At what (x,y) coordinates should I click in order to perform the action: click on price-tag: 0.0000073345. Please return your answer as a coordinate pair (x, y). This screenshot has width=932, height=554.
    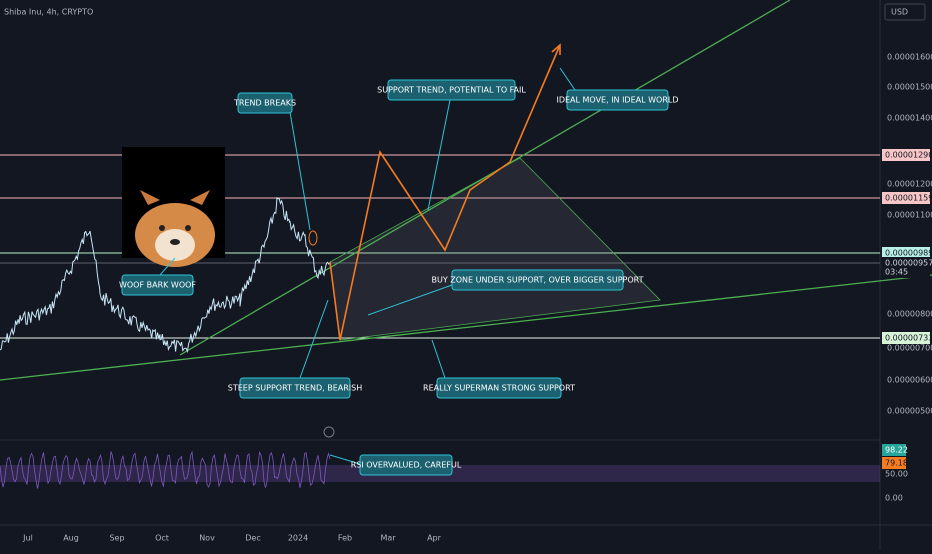
    Looking at the image, I should click on (908, 338).